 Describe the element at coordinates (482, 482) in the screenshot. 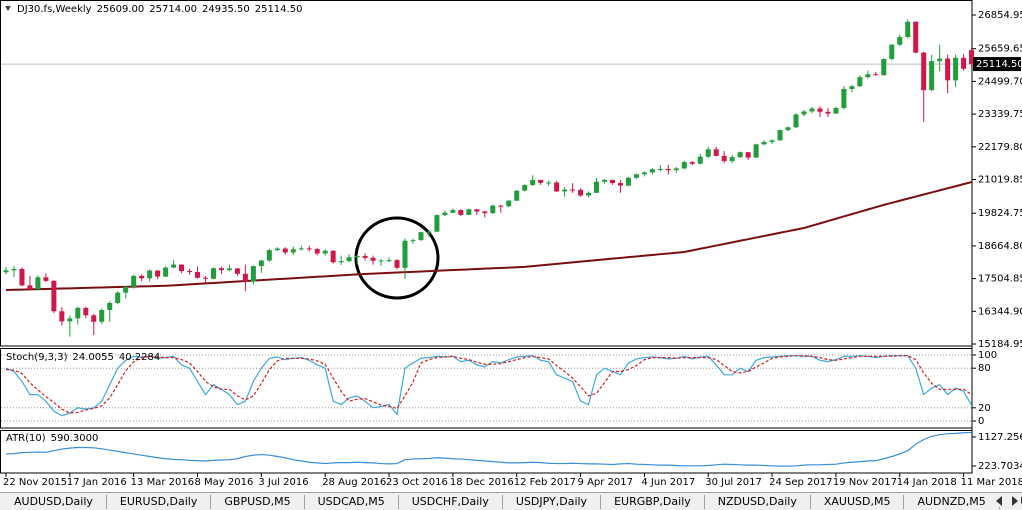

I see `x-tick-label: 18 Dec 2016` at that location.